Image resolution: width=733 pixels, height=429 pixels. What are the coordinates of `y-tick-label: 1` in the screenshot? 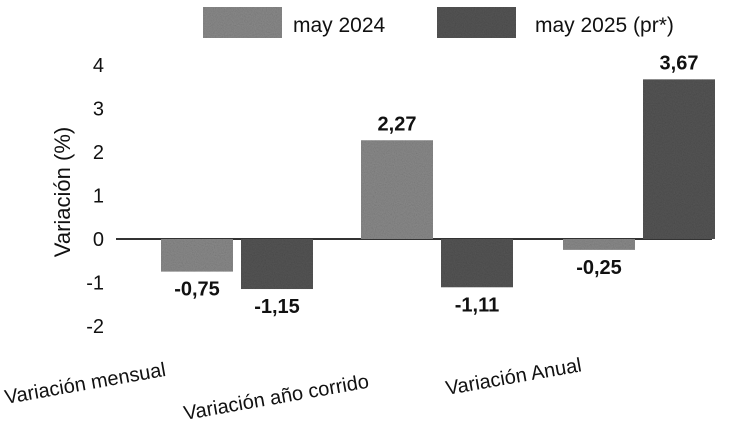 It's located at (98, 197).